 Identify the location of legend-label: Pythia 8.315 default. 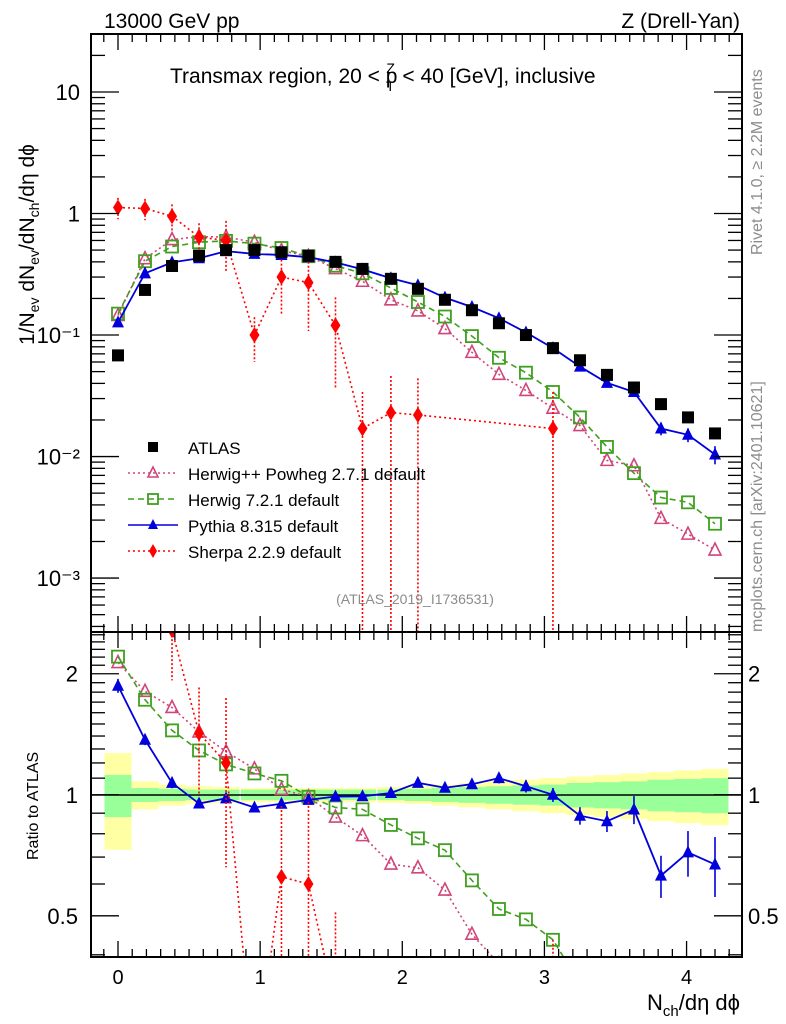
(263, 526).